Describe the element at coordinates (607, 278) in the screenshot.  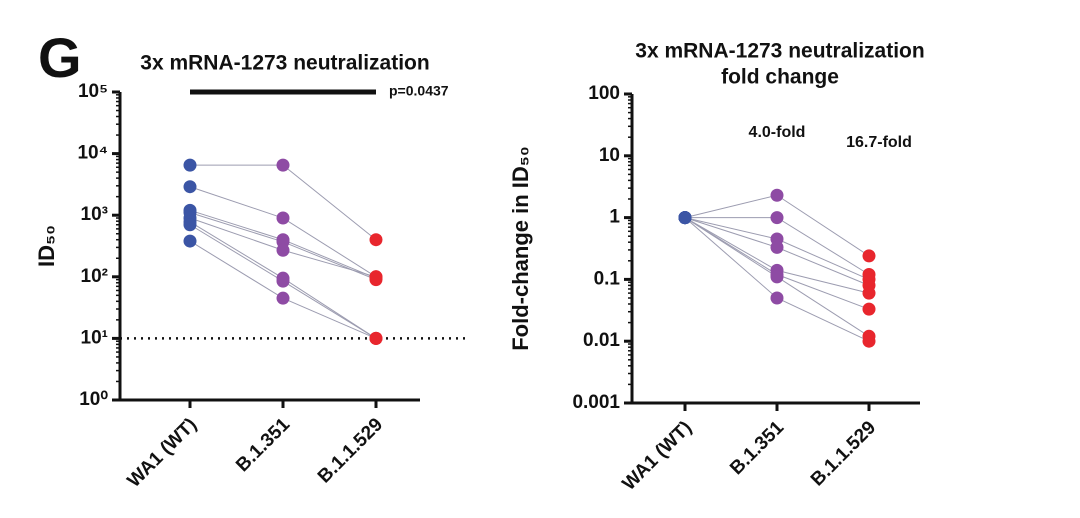
I see `y-tick-label: 0.1` at that location.